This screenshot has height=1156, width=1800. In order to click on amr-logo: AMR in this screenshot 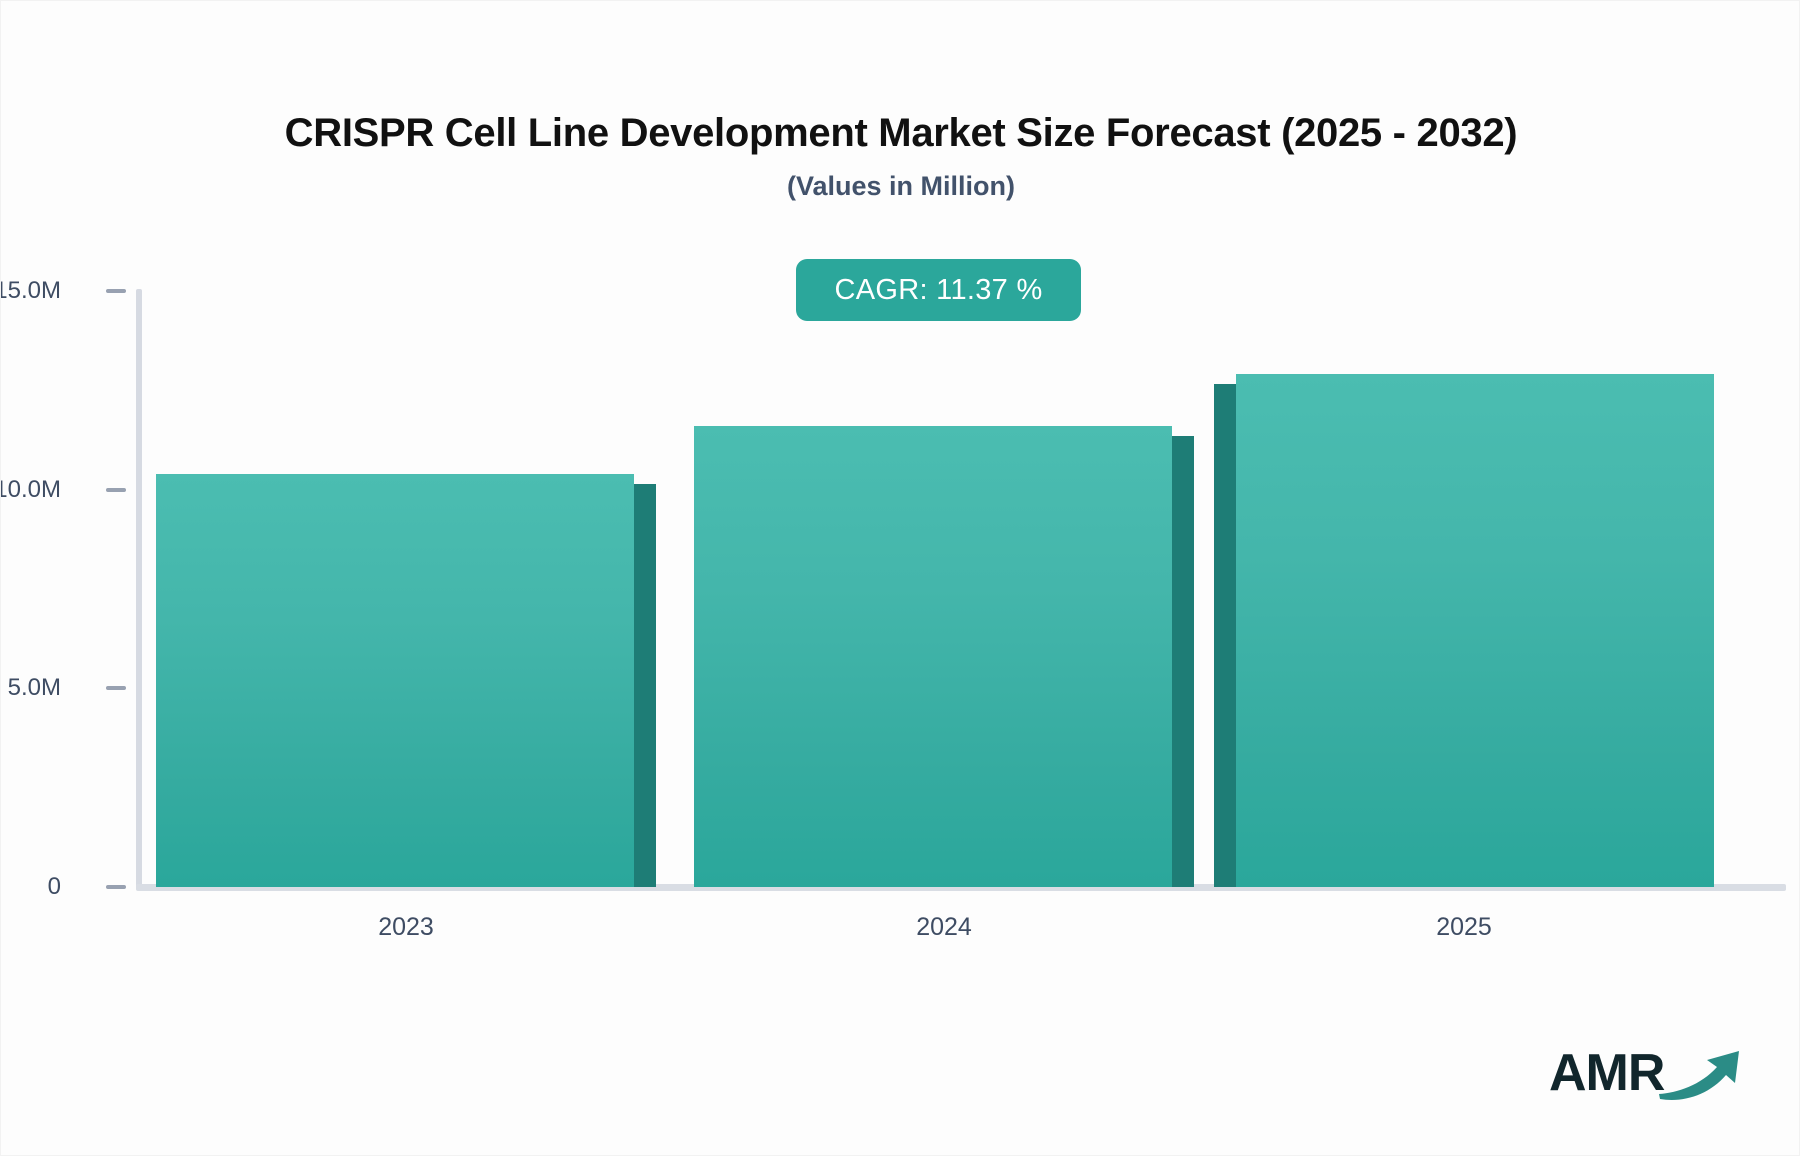, I will do `click(1649, 1076)`.